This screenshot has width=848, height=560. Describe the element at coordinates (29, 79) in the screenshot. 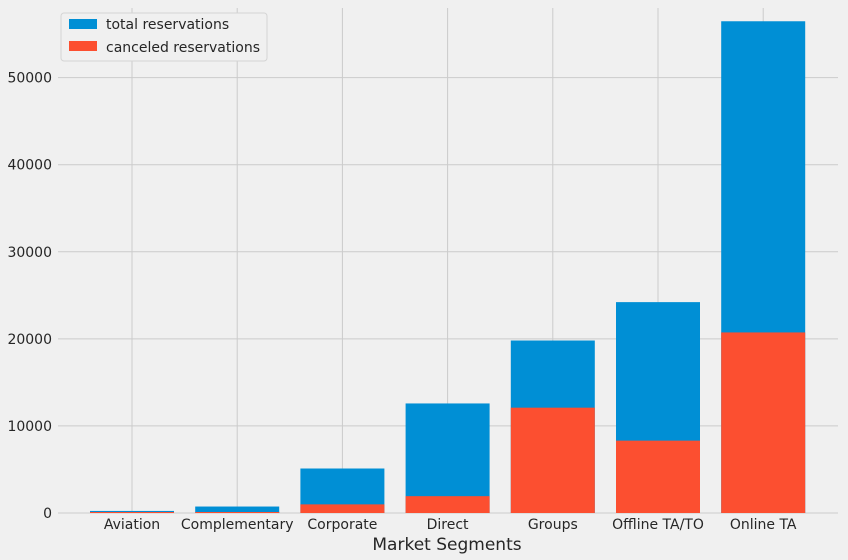

I see `y-tick-label: 50000` at that location.